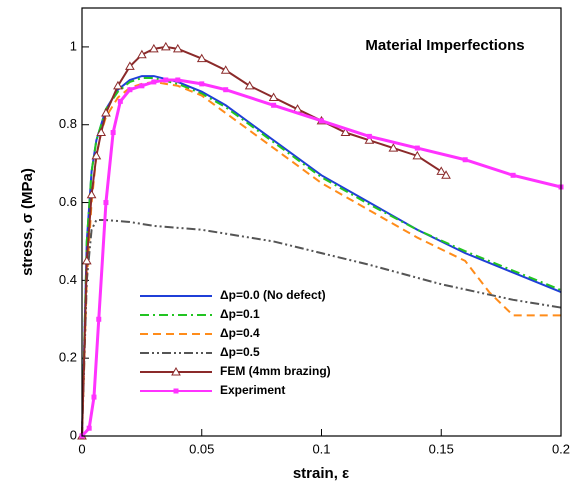  I want to click on legend-label: Experiment, so click(252, 390).